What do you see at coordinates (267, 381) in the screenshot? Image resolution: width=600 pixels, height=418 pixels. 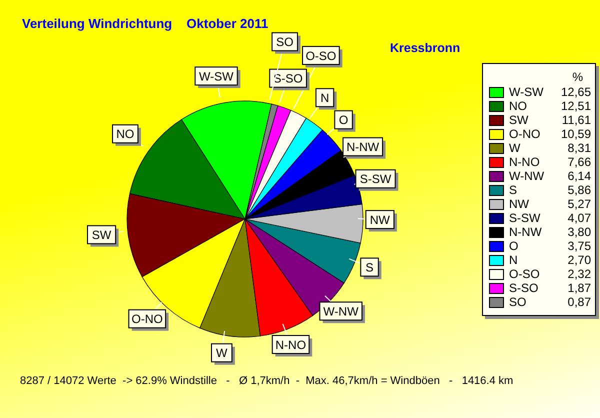 I see `text: 8287 / 14072 Werte -> 62.9% Windstille - Ø 1,7km/h - Max. 46,7km/h = Windböen - 1416.4 km` at bounding box center [267, 381].